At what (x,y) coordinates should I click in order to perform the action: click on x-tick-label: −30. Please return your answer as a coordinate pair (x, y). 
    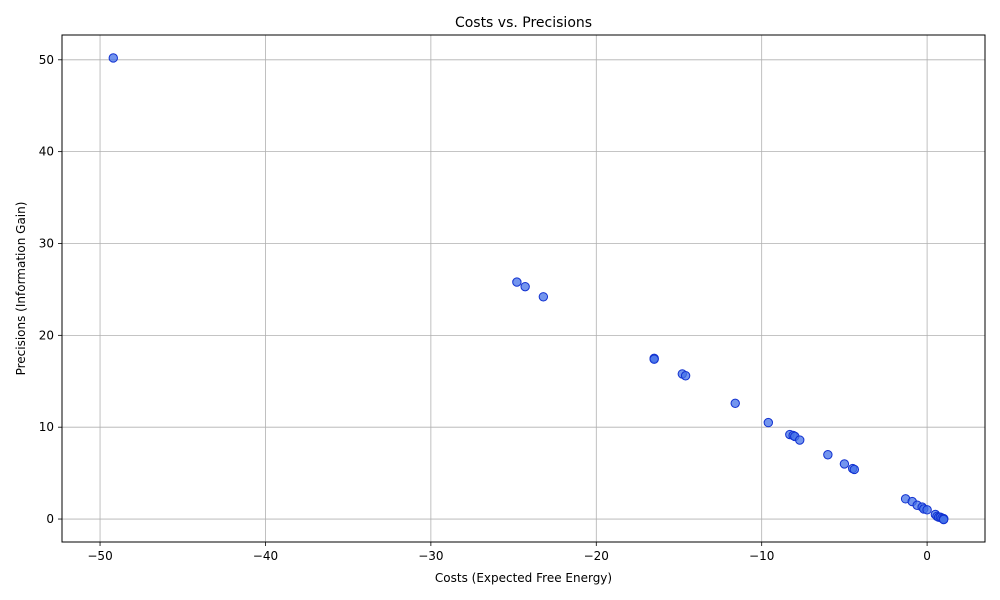
    Looking at the image, I should click on (430, 556).